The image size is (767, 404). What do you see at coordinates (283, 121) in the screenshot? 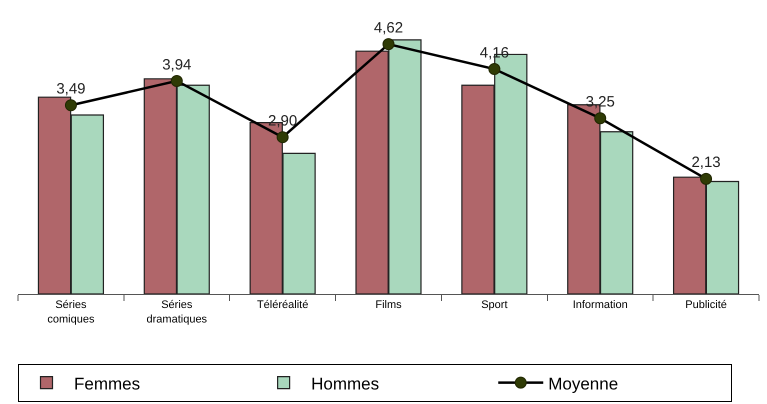
I see `data-label: 2,90` at bounding box center [283, 121].